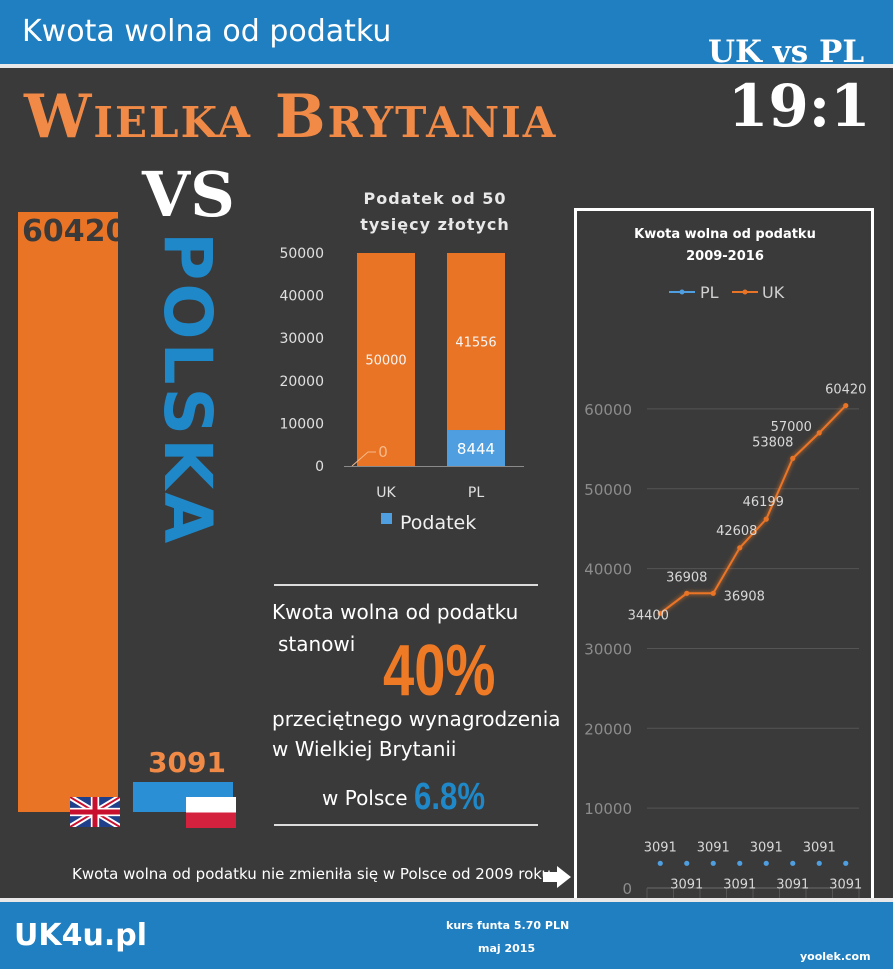  What do you see at coordinates (291, 117) in the screenshot?
I see `country-title: Wielka Brytania` at bounding box center [291, 117].